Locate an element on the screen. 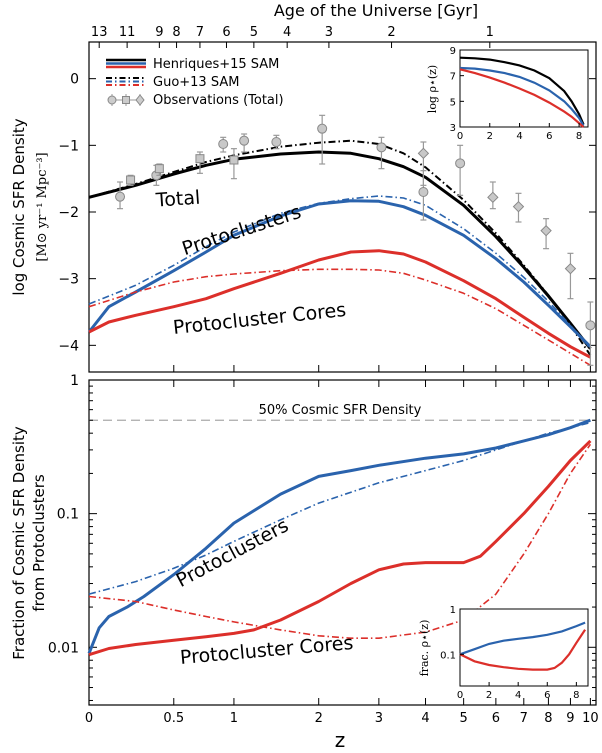  bottom-ytick-label-1: 1 is located at coordinates (74, 381).